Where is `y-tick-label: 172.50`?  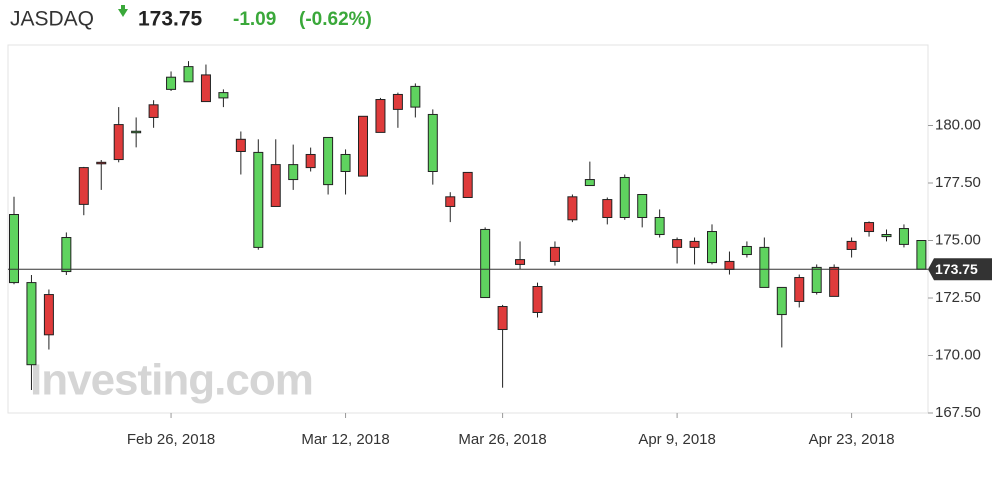
y-tick-label: 172.50 is located at coordinates (958, 297).